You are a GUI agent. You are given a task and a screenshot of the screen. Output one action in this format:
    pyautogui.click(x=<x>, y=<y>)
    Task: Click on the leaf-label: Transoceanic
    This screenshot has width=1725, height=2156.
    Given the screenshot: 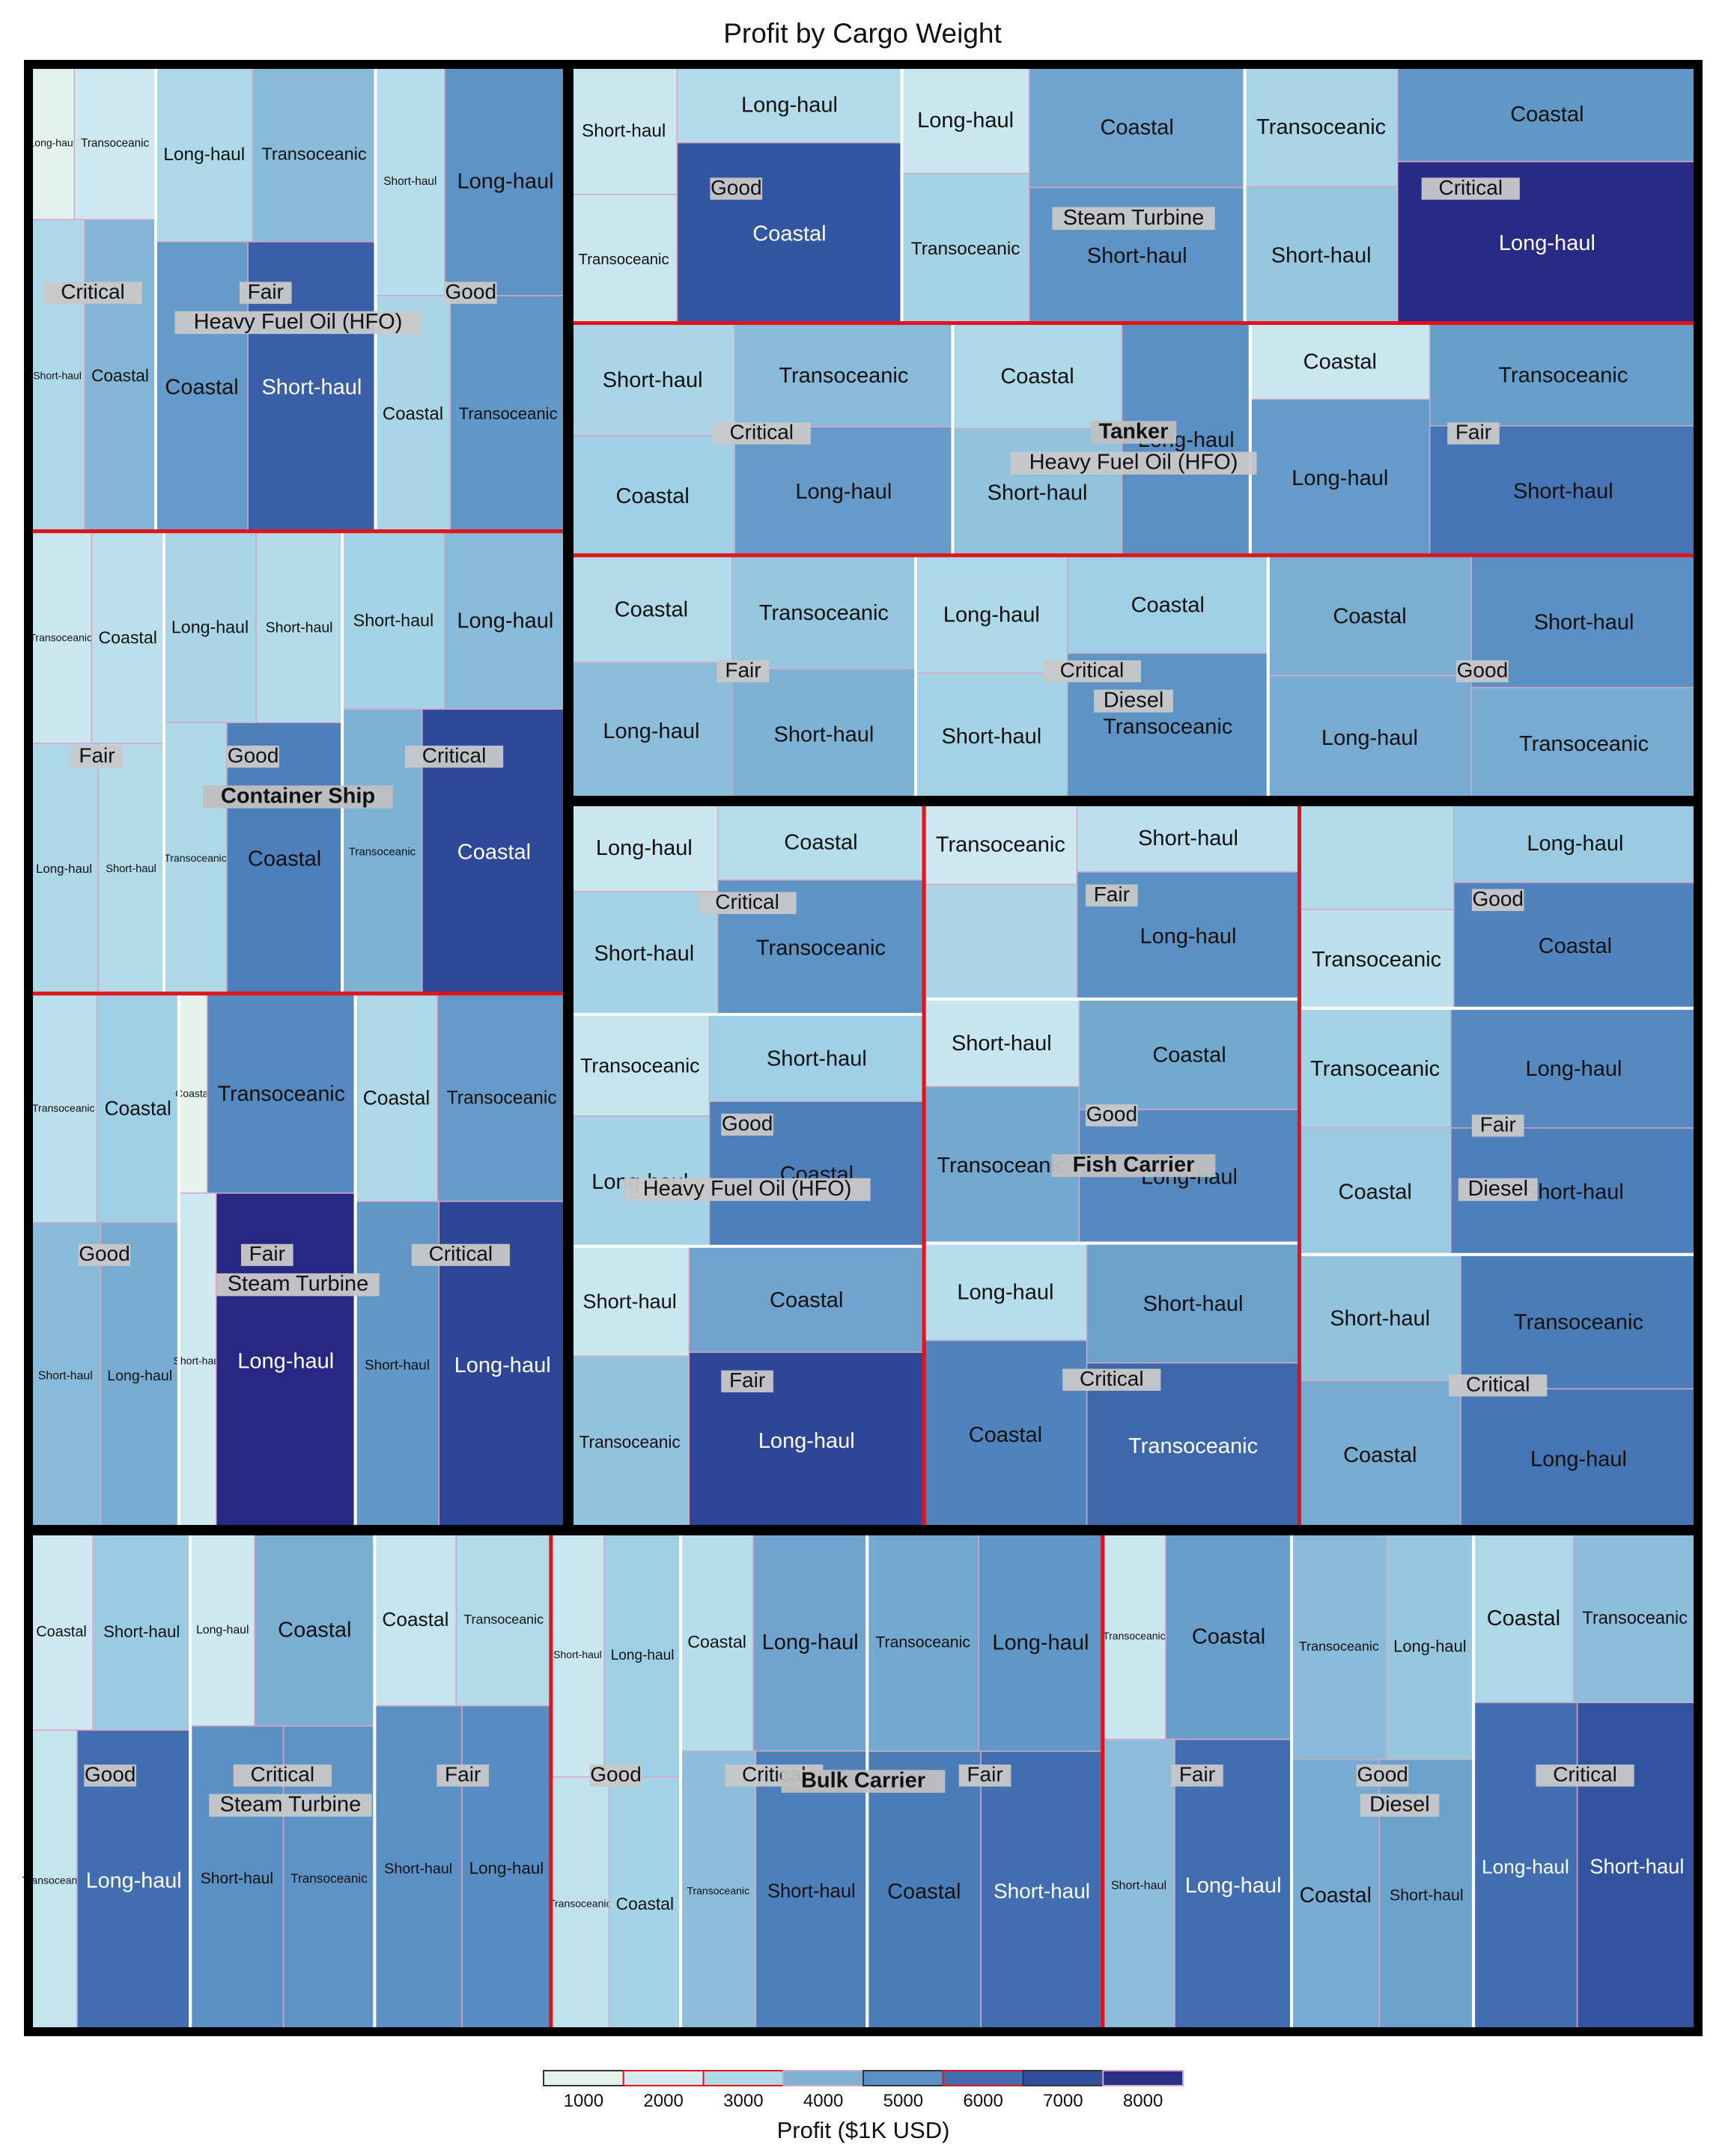 What is the action you would take?
    pyautogui.click(x=824, y=613)
    